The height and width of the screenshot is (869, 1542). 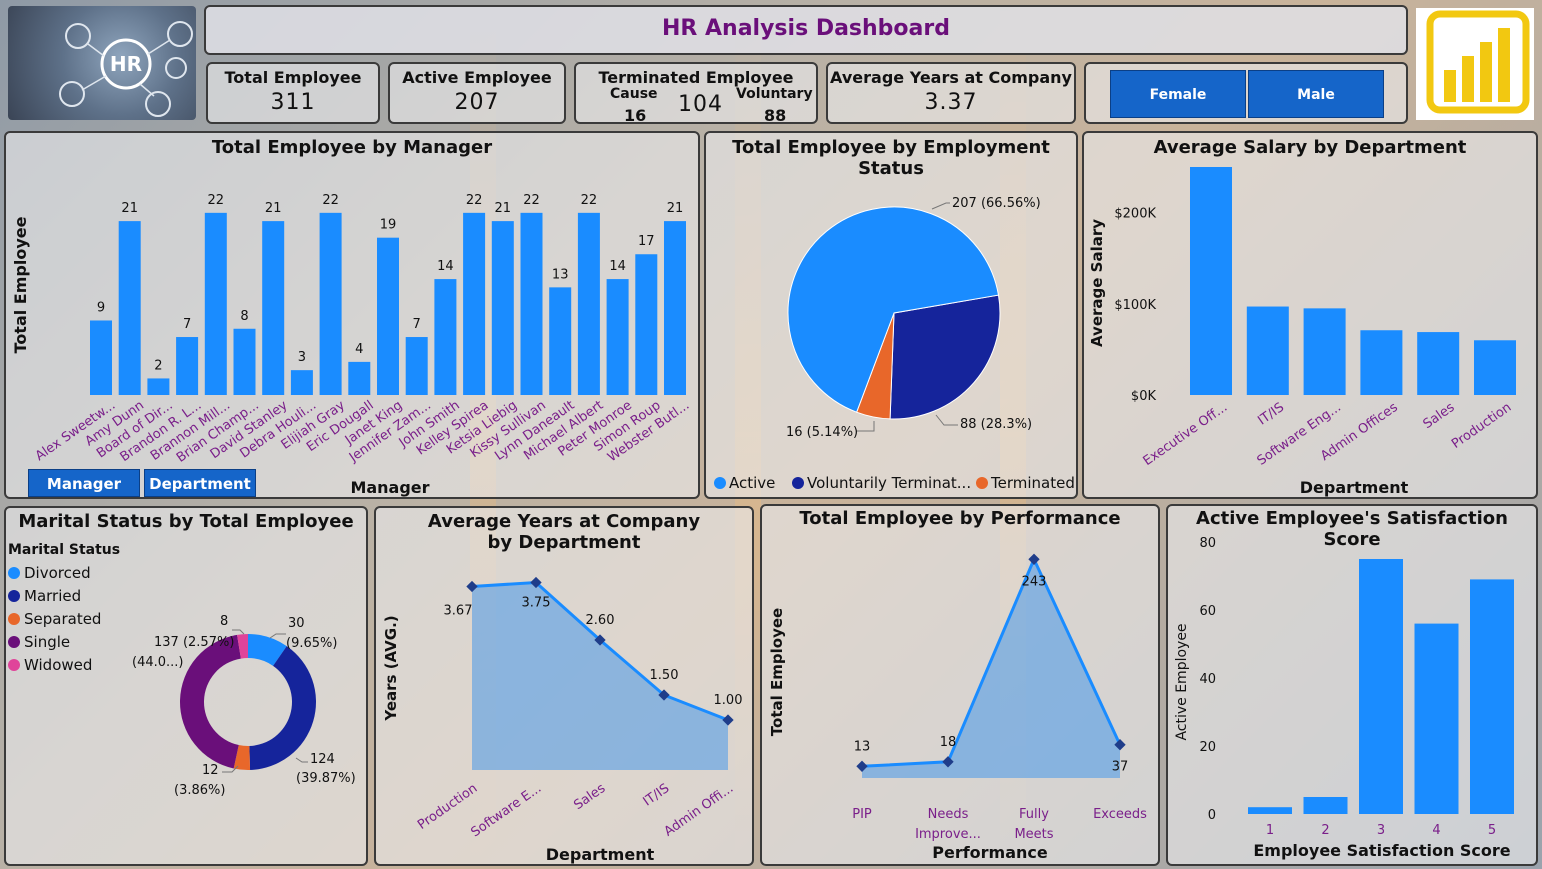 I want to click on data-label: 88 (28.3%), so click(x=996, y=424).